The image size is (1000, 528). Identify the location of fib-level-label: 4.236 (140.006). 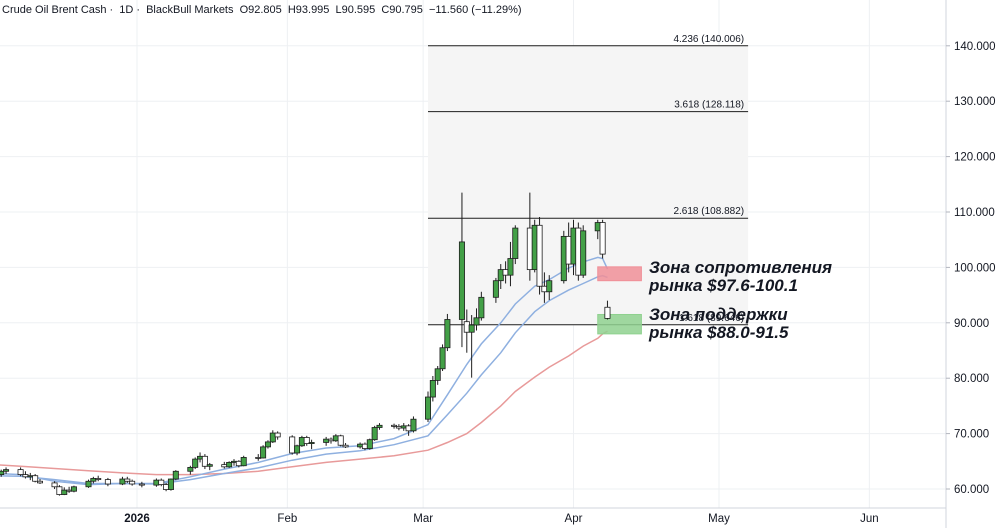
(708, 39).